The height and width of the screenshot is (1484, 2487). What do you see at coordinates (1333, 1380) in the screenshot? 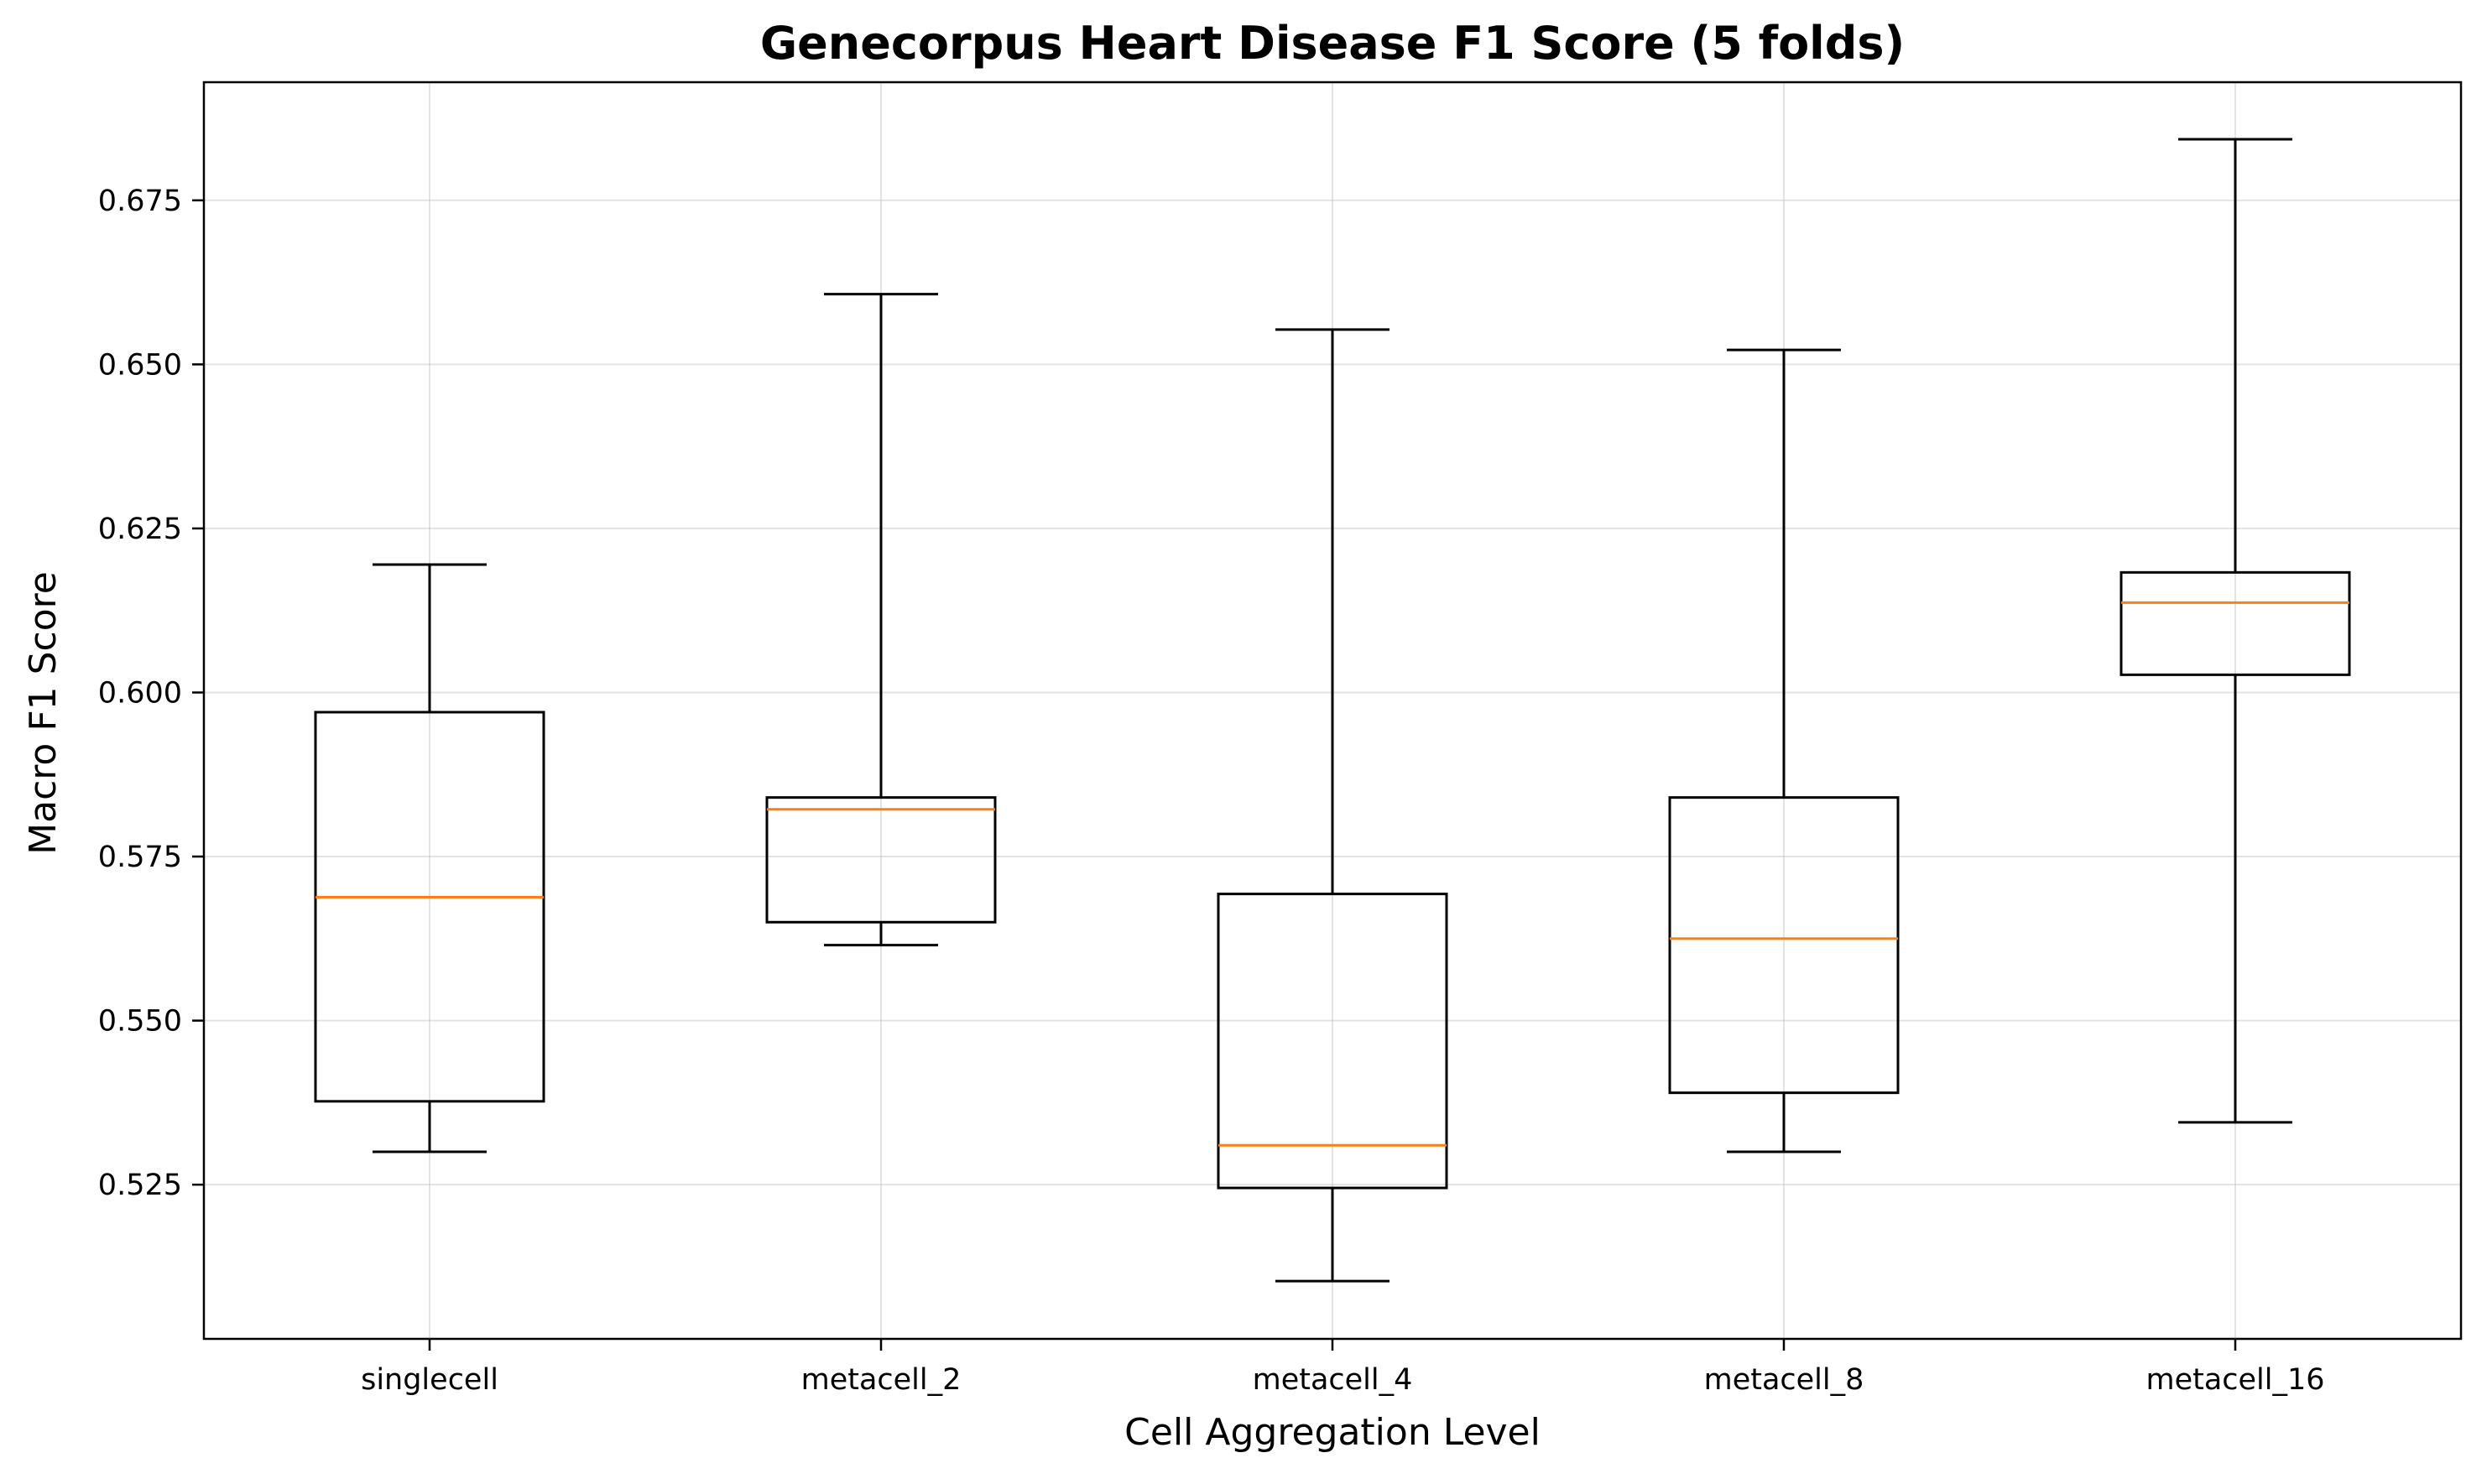
I see `x-tick-label: metacell_4` at bounding box center [1333, 1380].